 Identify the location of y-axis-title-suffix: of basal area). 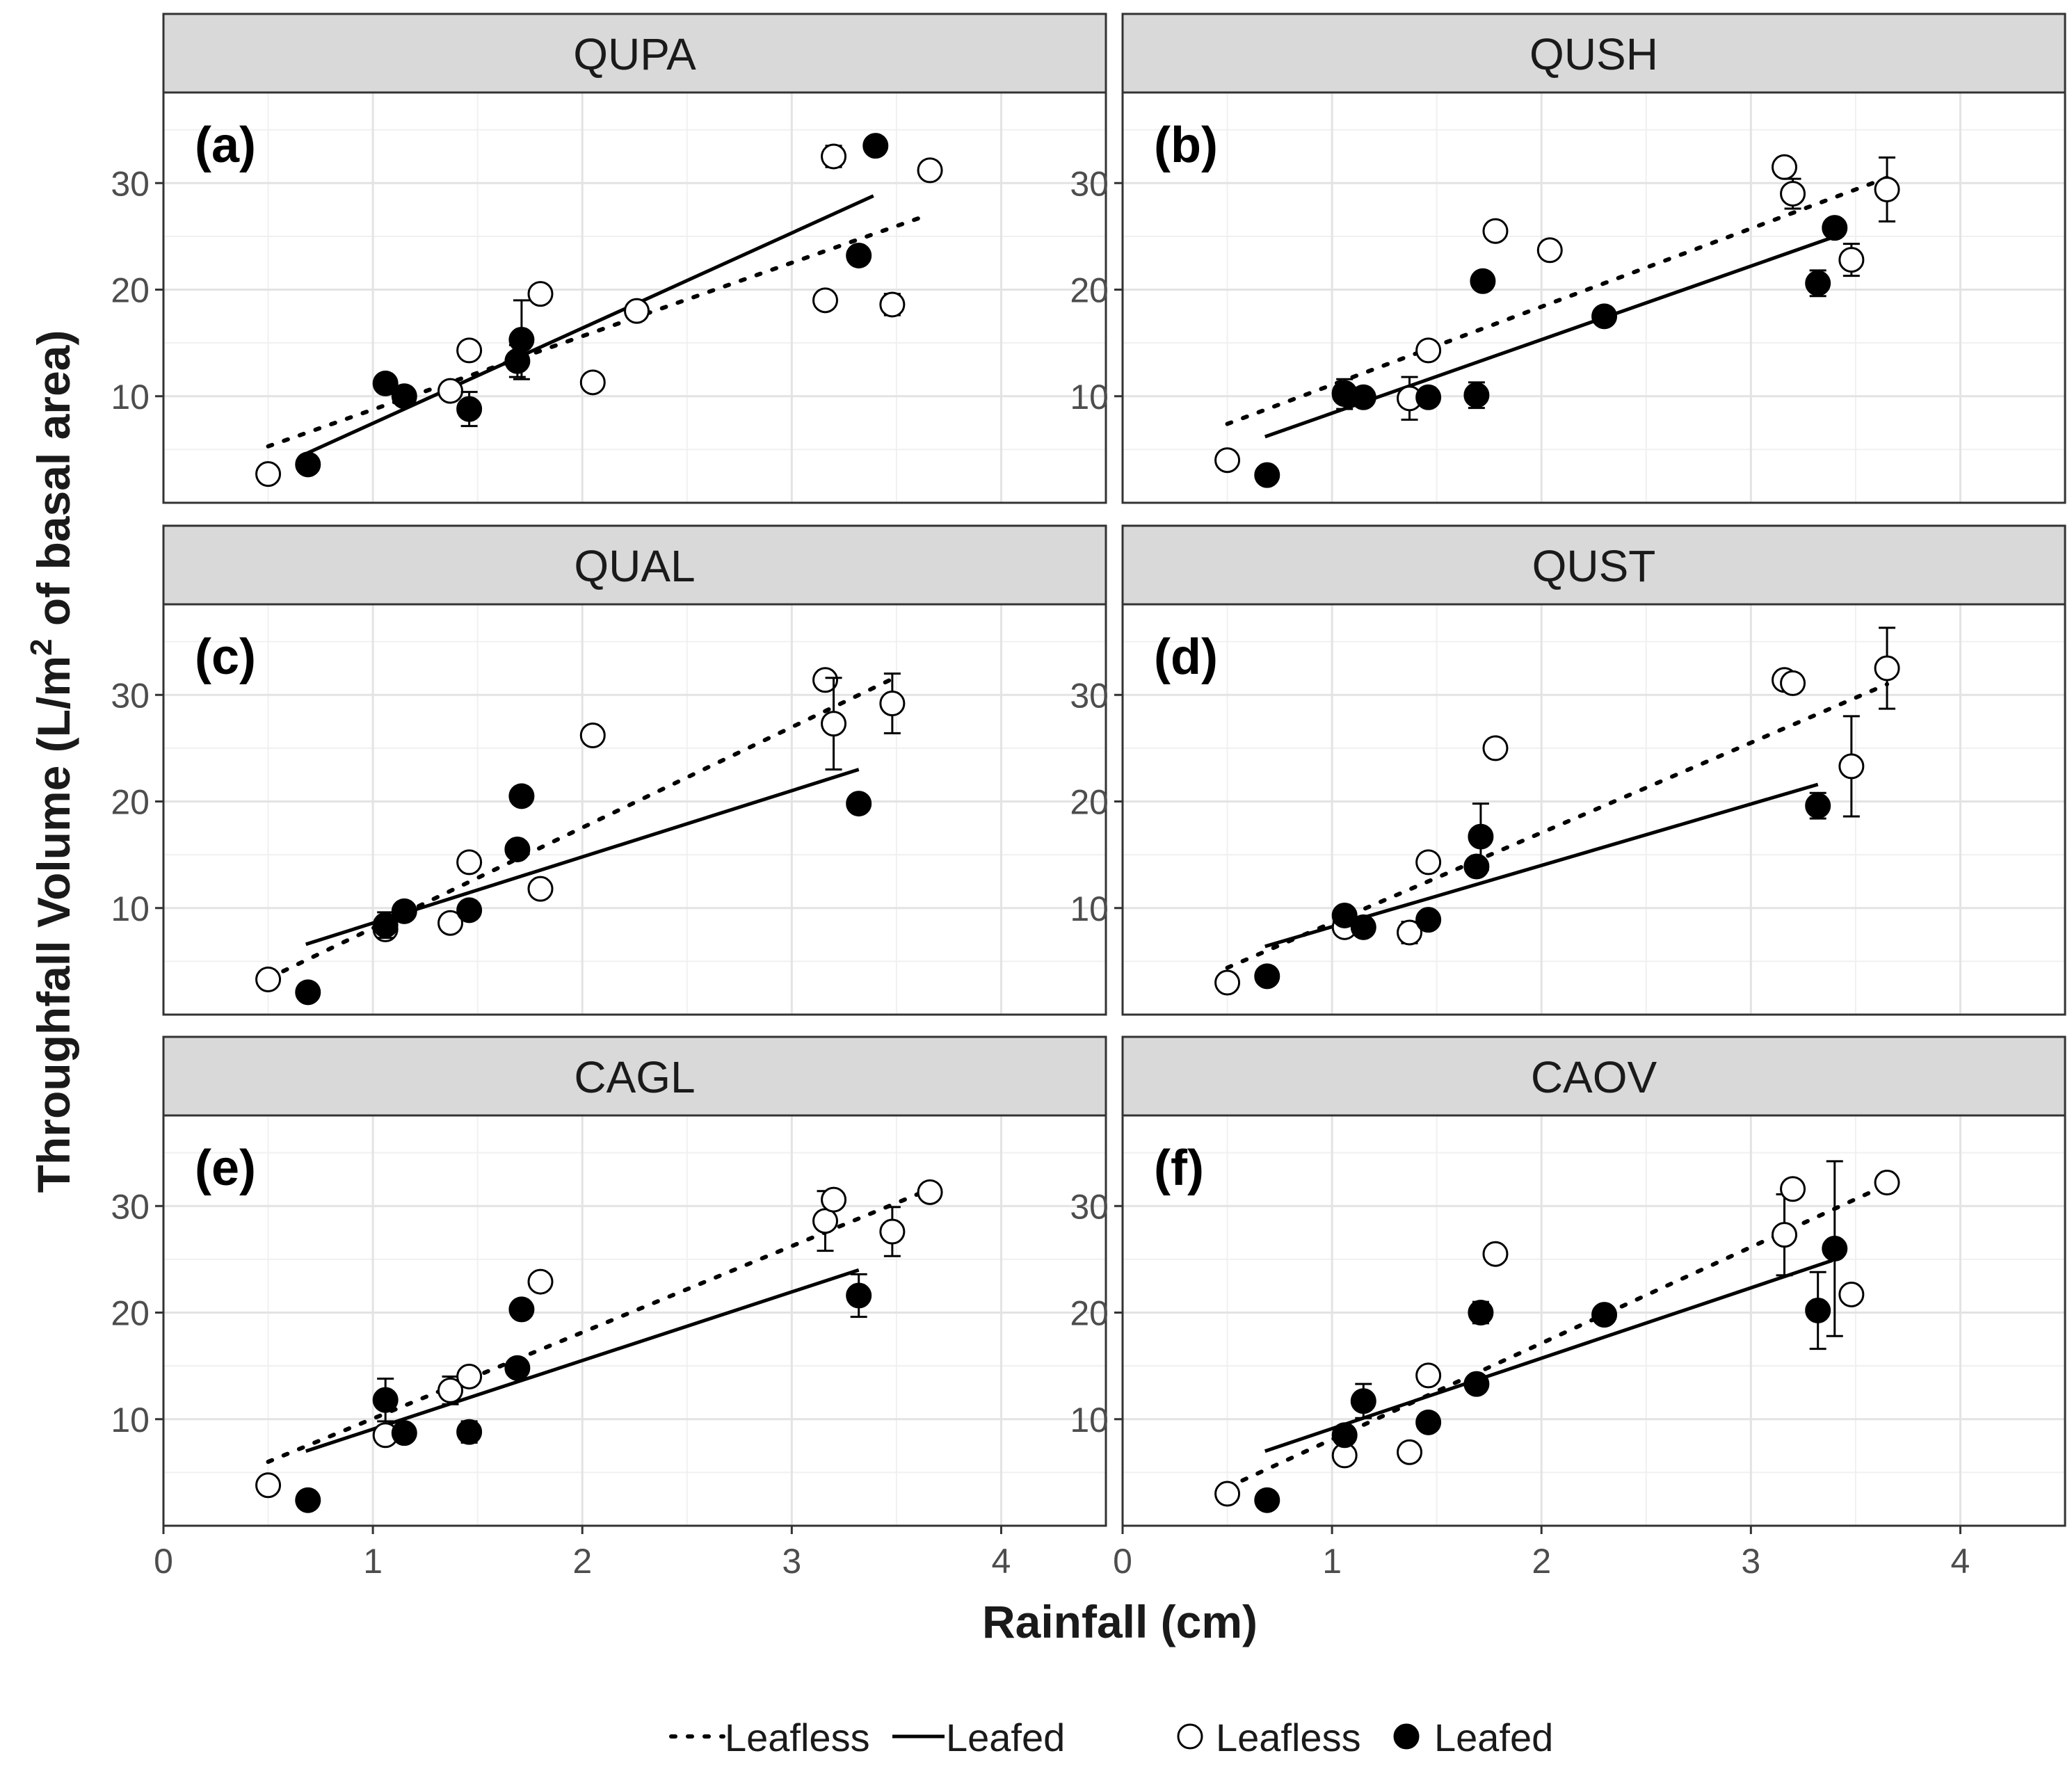
(53, 484).